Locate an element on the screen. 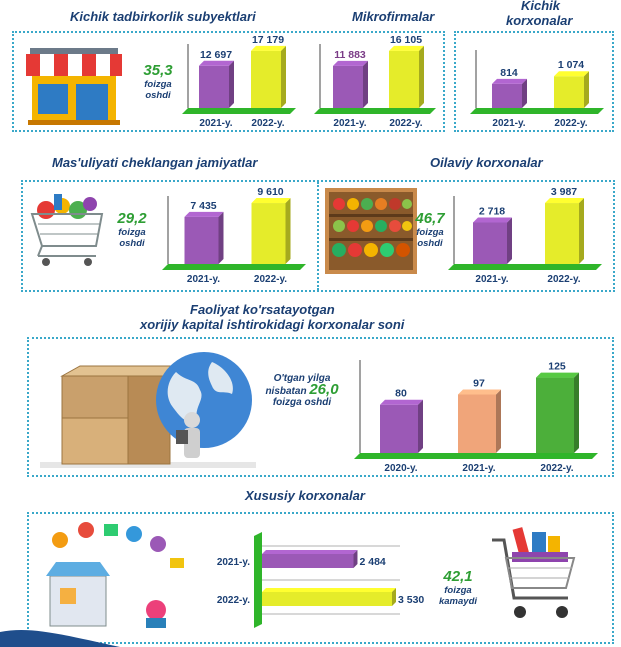 Image resolution: width=621 pixels, height=647 pixels. title-microfirms: Mikrofirmalar is located at coordinates (393, 16).